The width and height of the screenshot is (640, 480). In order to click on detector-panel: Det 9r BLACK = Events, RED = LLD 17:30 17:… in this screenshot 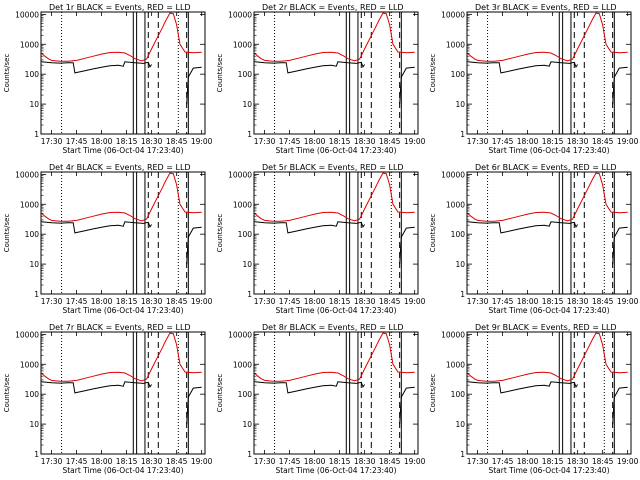, I will do `click(534, 399)`.